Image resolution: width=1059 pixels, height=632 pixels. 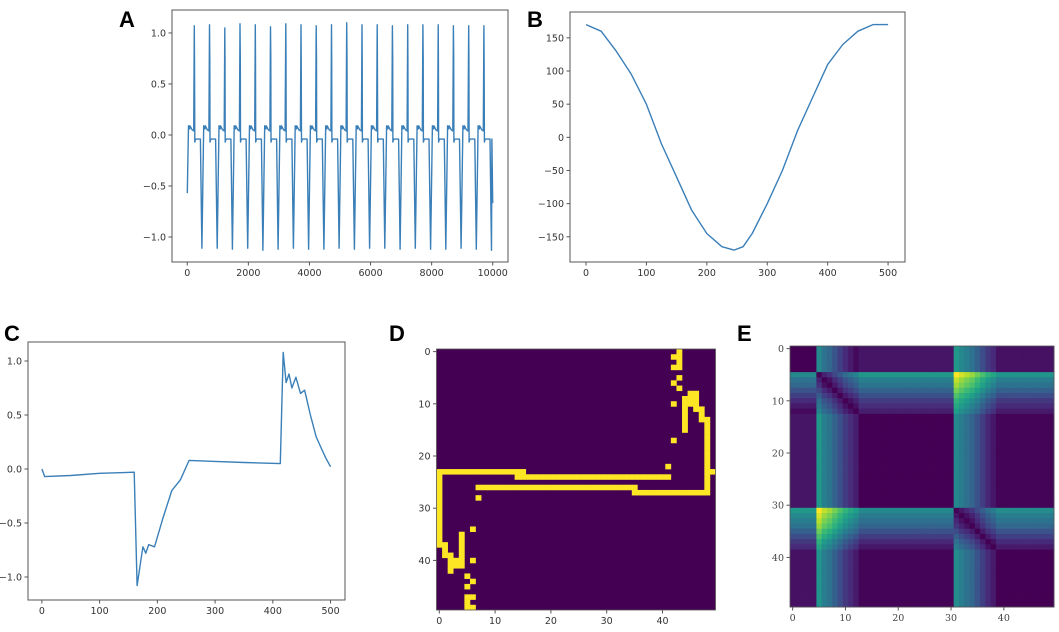 I want to click on y-tick-label: 50, so click(x=558, y=105).